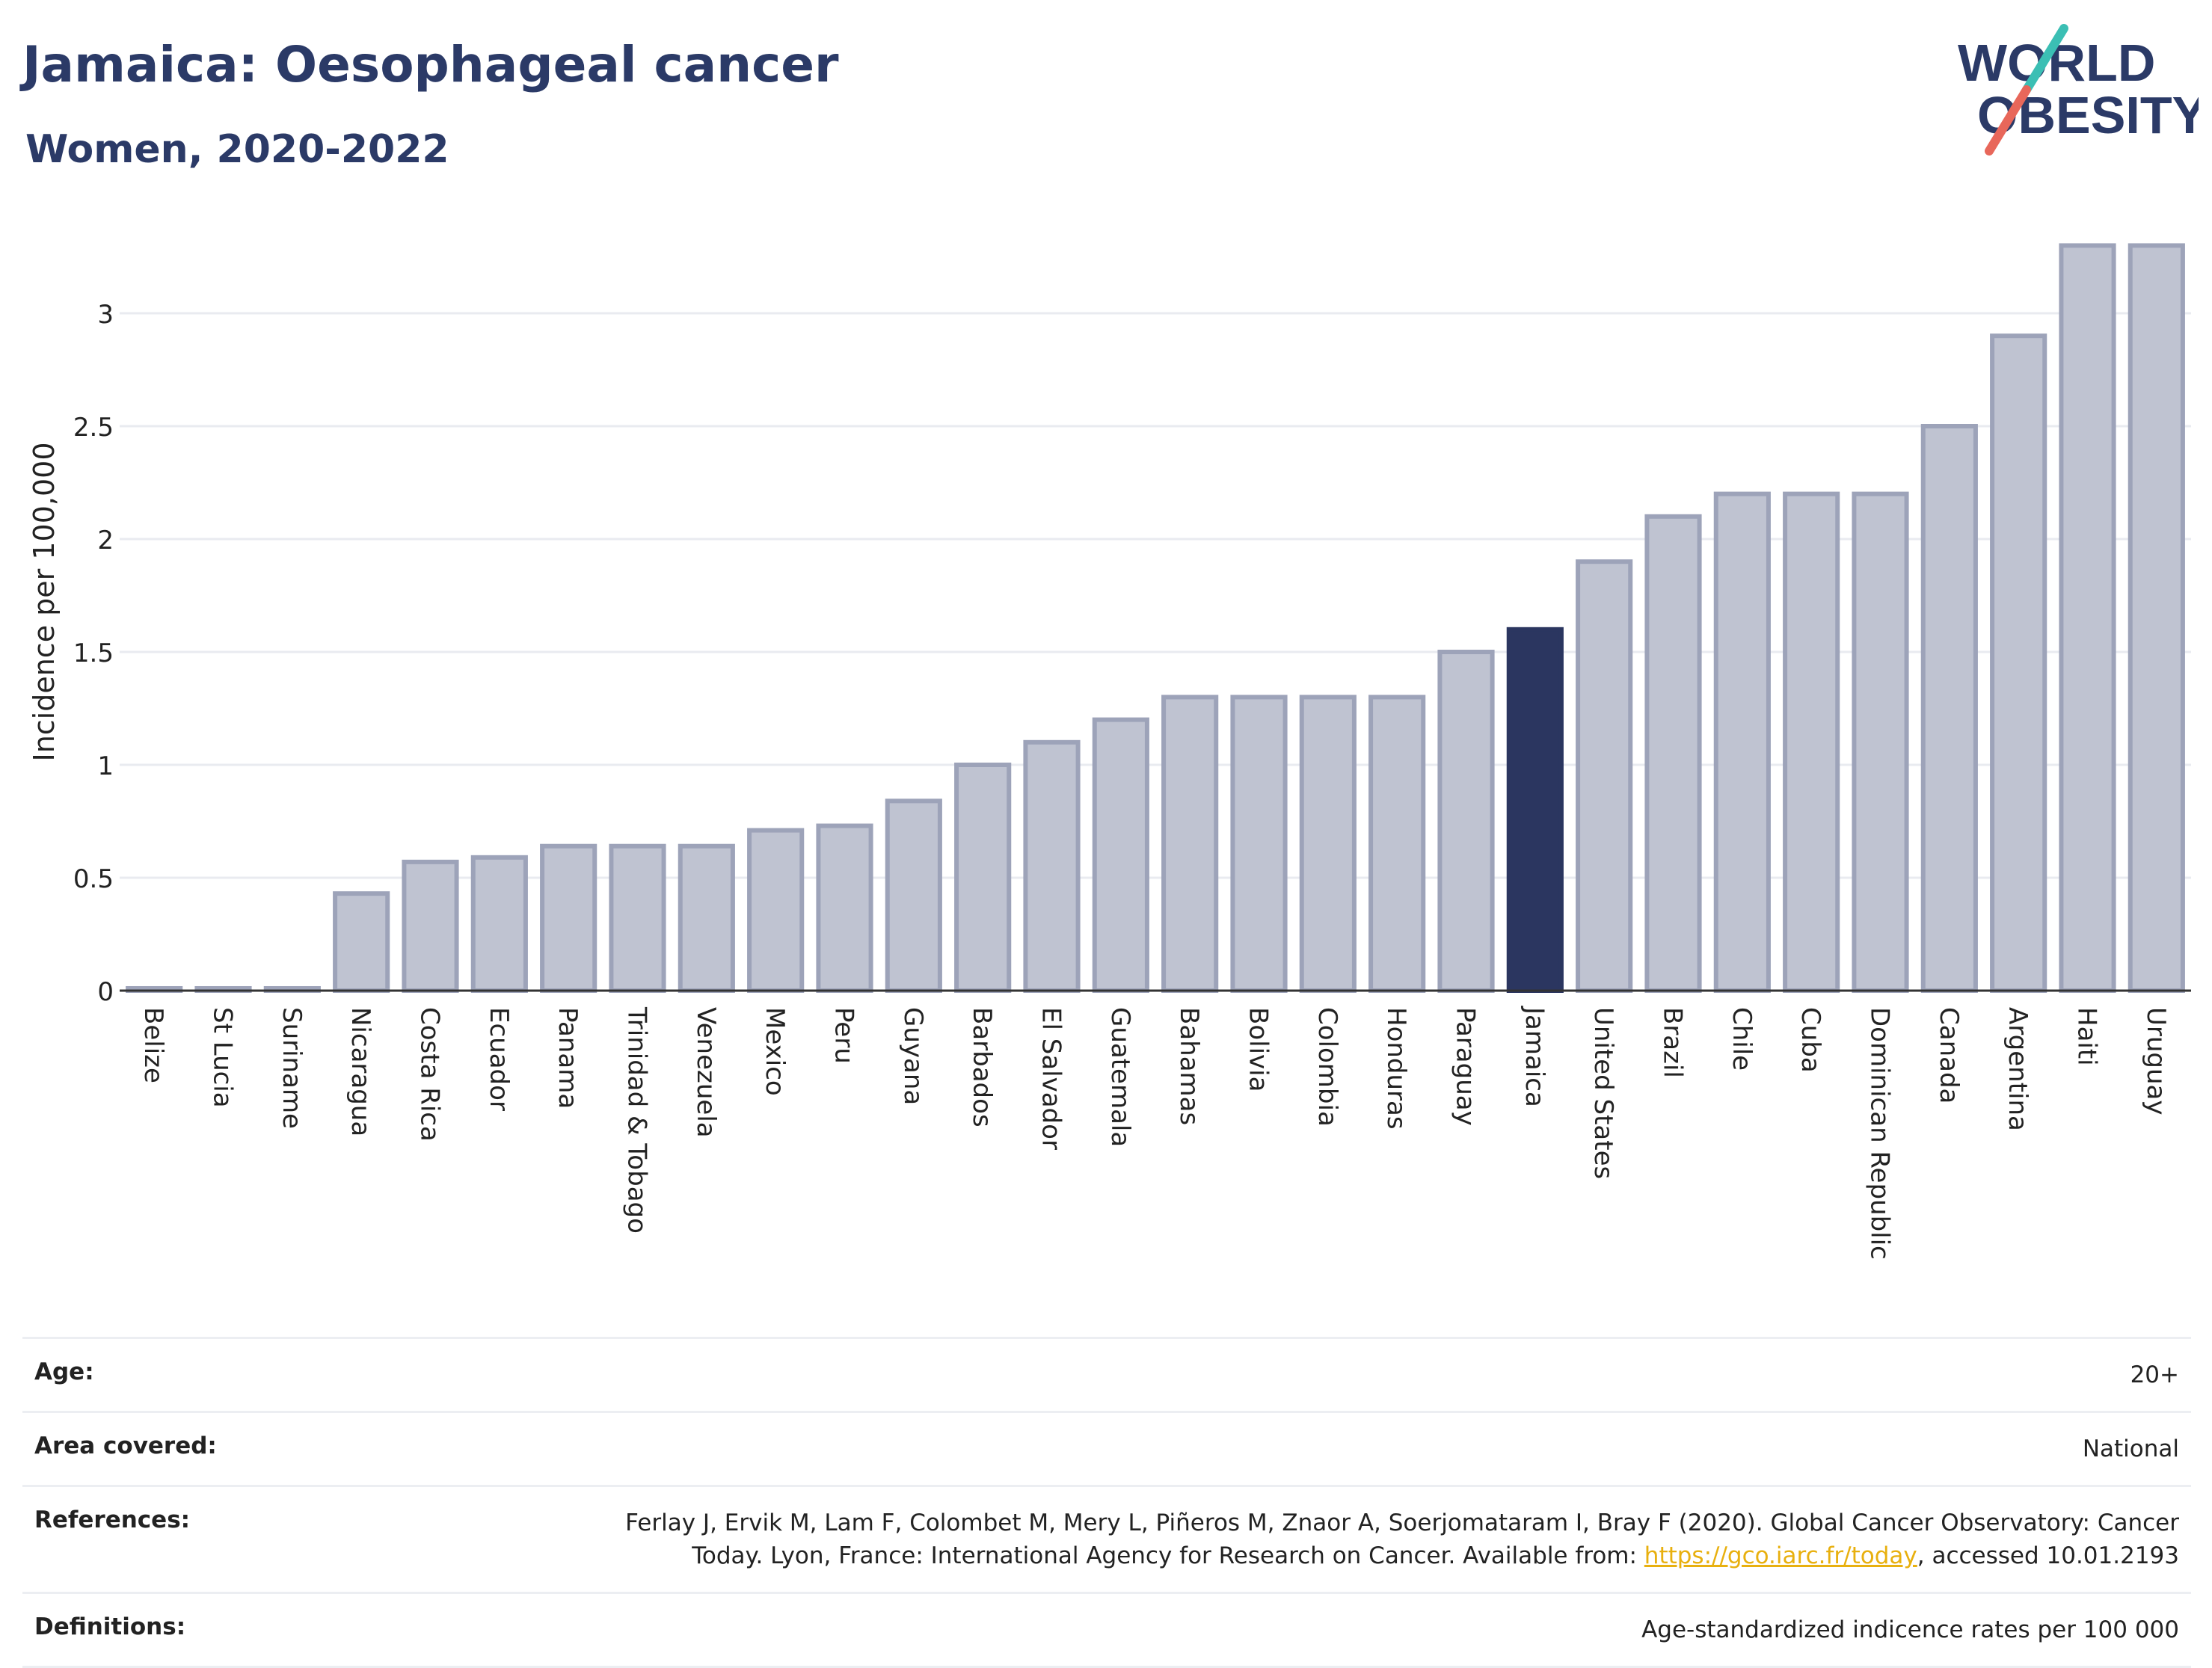  What do you see at coordinates (1259, 844) in the screenshot?
I see `bar-bolivia` at bounding box center [1259, 844].